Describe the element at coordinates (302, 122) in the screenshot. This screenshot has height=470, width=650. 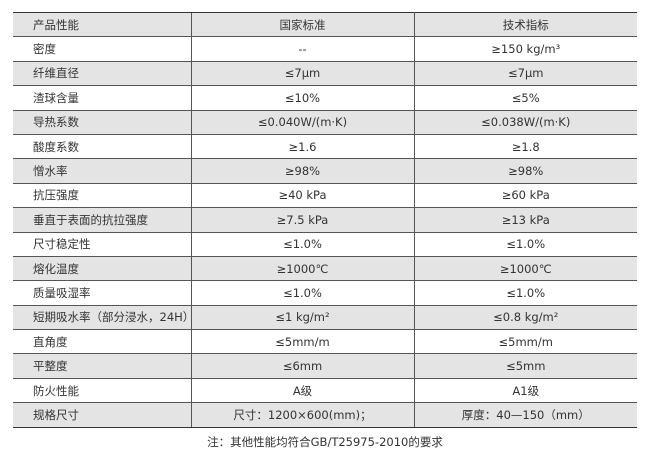
I see `cell-national-standard: ≤0.040W/(m·K)` at that location.